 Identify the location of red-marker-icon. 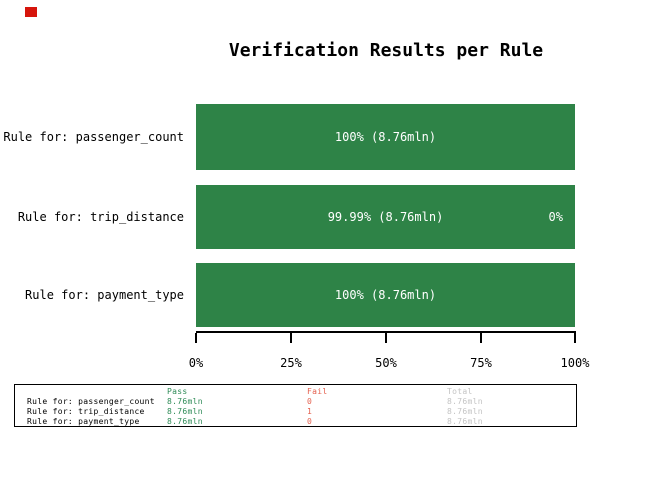
(31, 12).